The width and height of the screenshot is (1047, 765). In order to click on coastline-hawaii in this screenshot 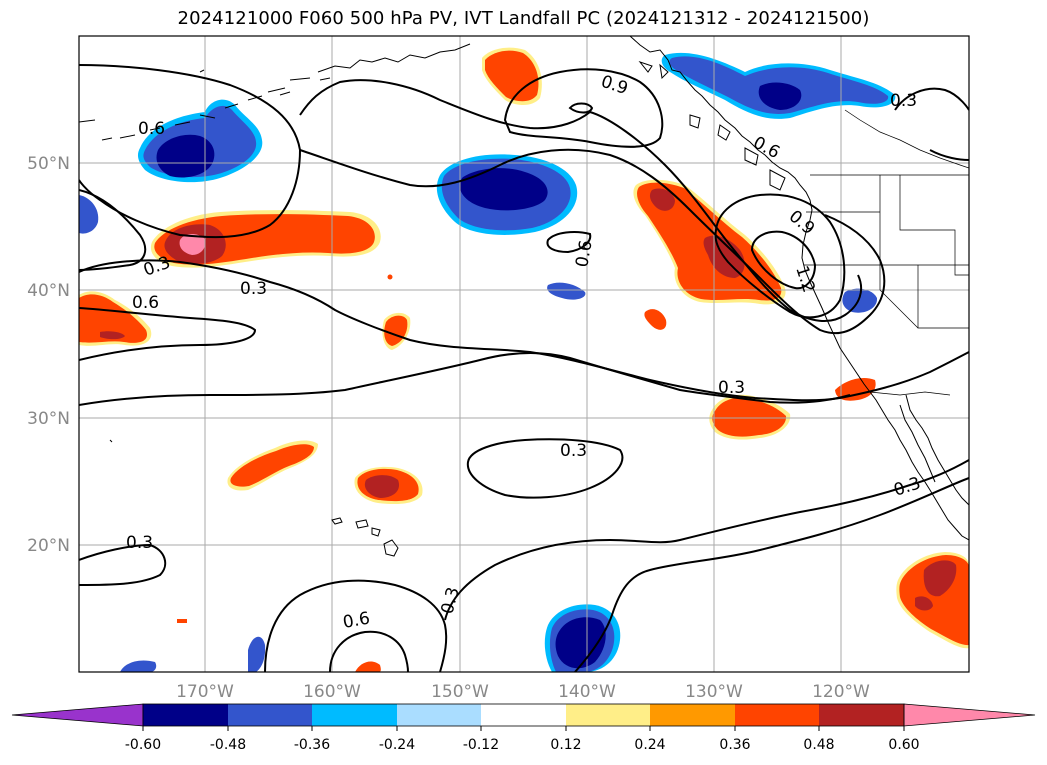, I will do `click(365, 537)`.